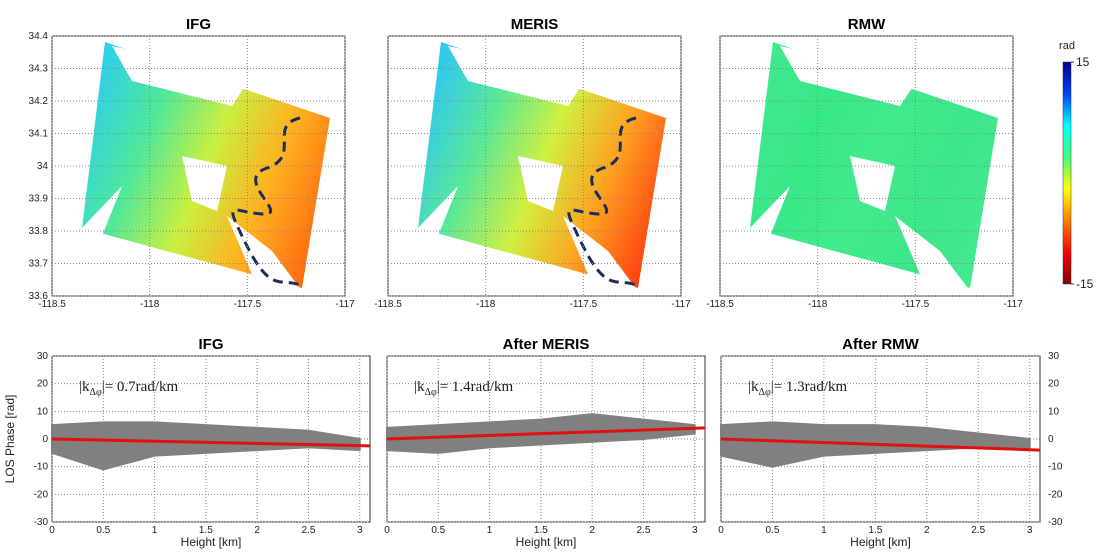 Image resolution: width=1099 pixels, height=558 pixels. What do you see at coordinates (809, 387) in the screenshot?
I see `annotation-part: |= 1.3rad/km` at bounding box center [809, 387].